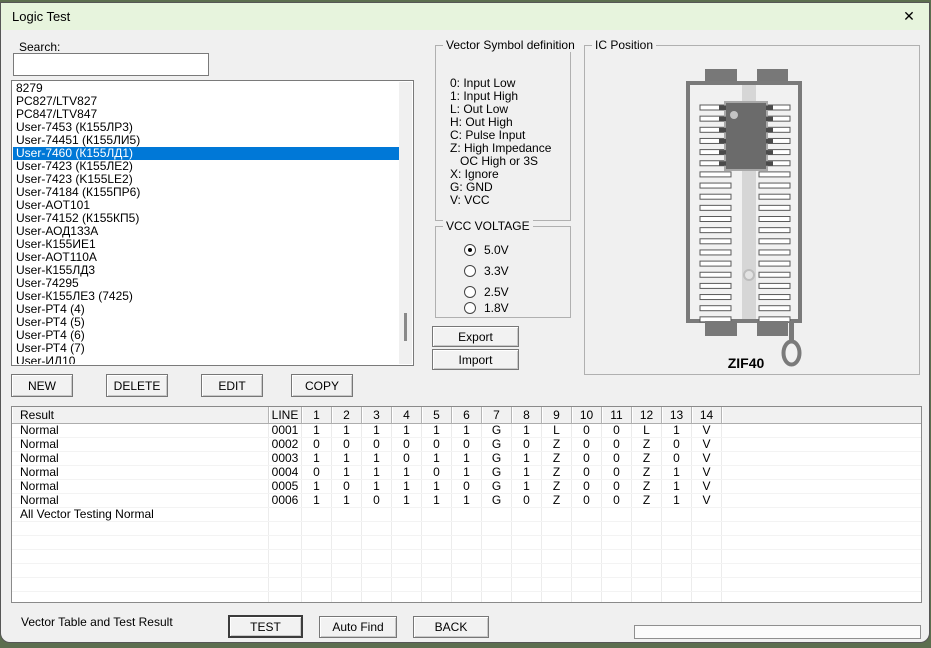 This screenshot has width=931, height=648. I want to click on list-item: 8279, so click(29, 88).